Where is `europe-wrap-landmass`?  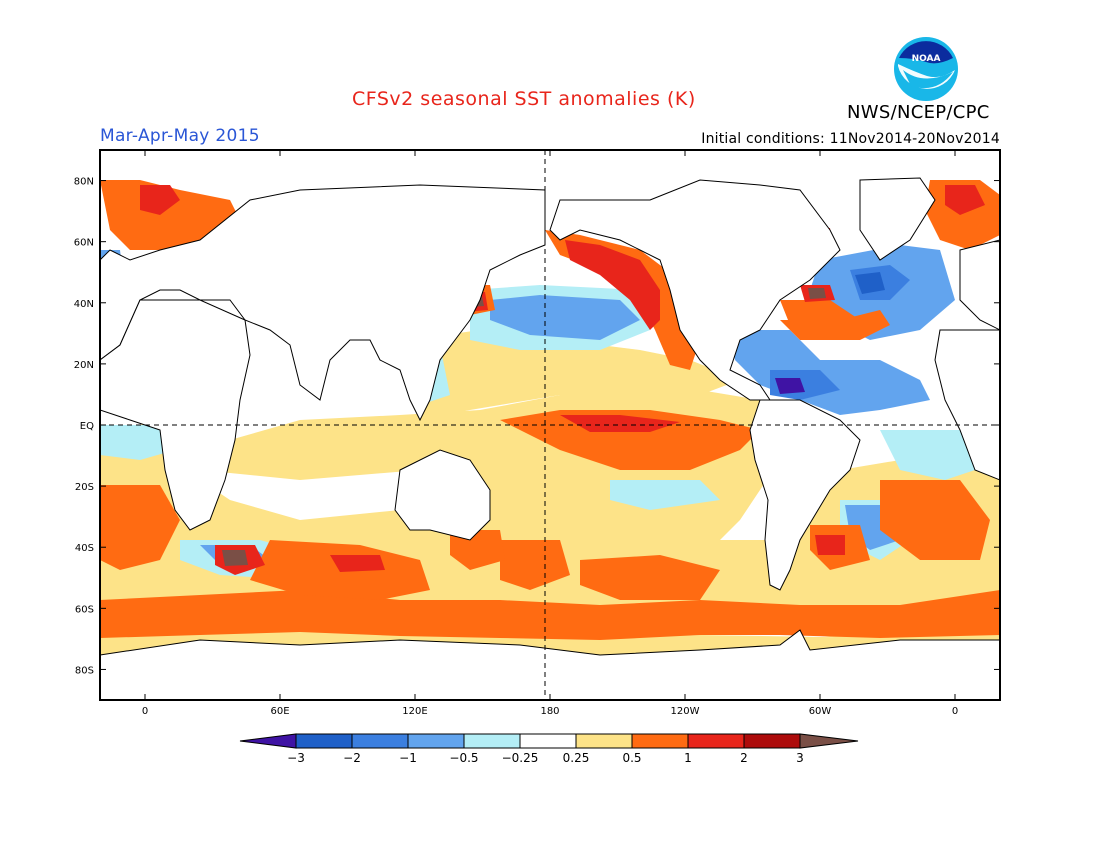 europe-wrap-landmass is located at coordinates (979, 285).